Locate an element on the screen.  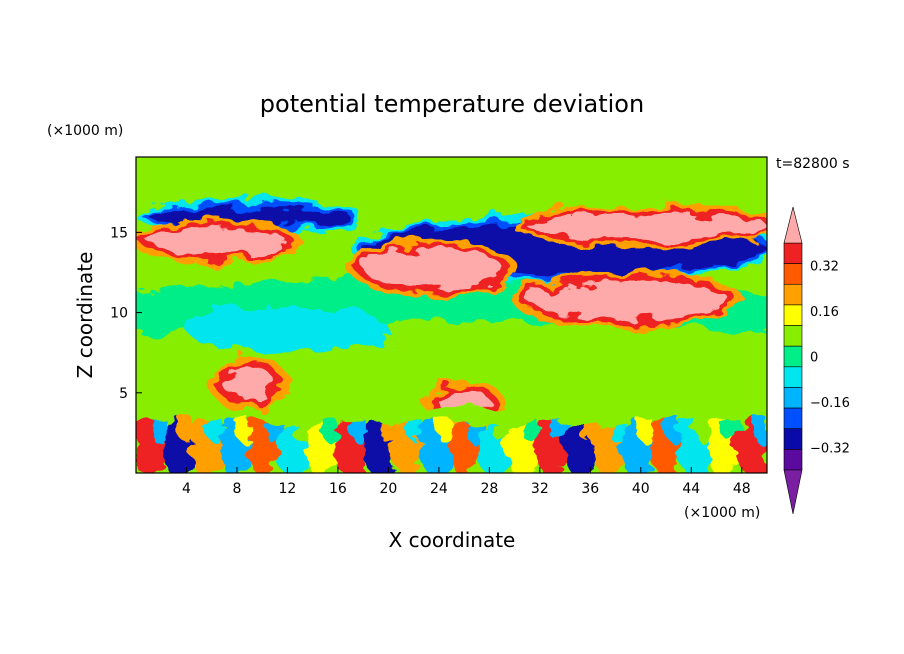
x-tick-label: 28 is located at coordinates (489, 489).